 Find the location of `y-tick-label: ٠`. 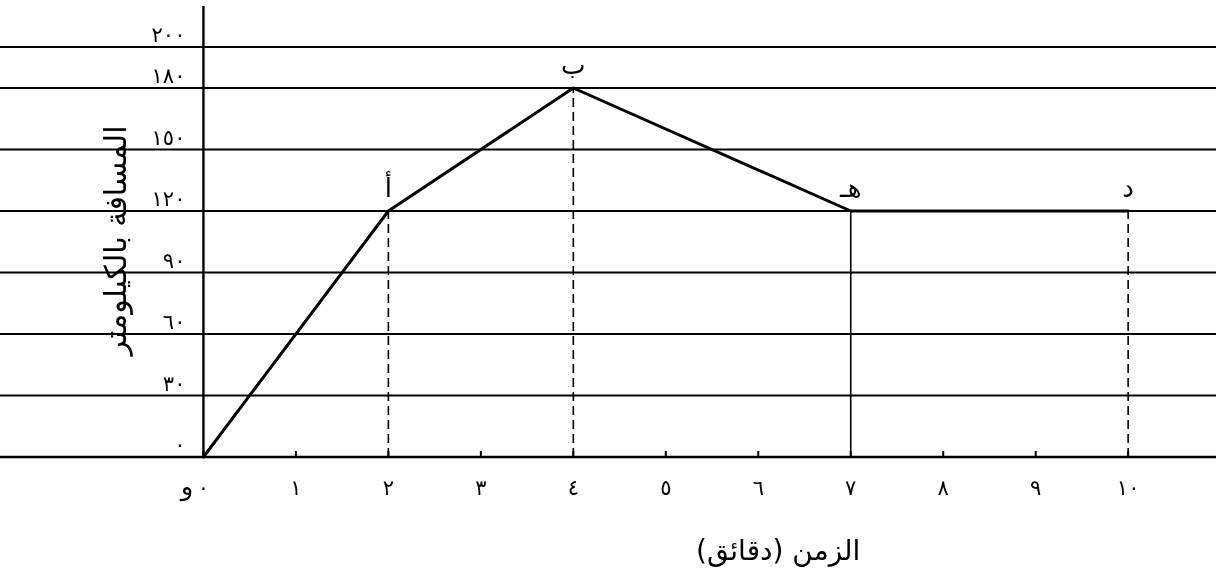

y-tick-label: ٠ is located at coordinates (180, 445).